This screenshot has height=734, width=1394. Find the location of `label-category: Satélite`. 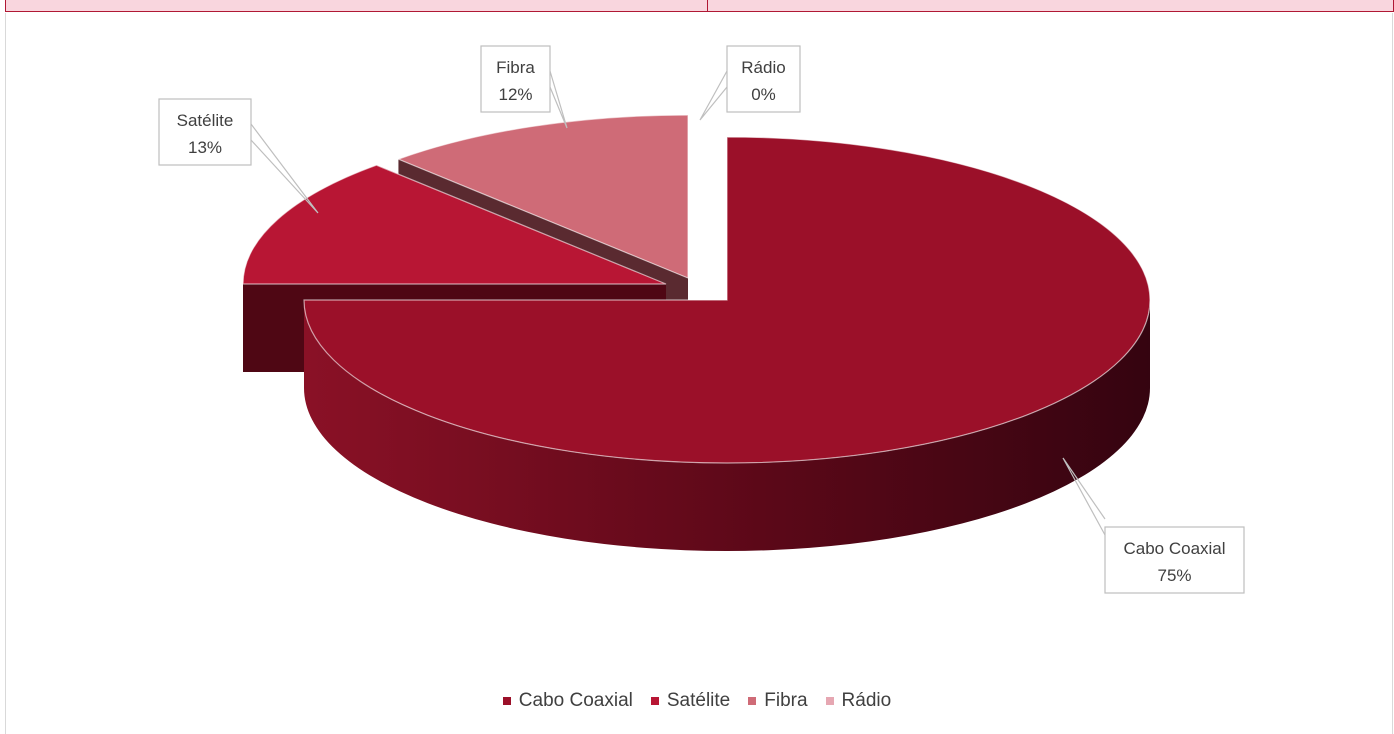

label-category: Satélite is located at coordinates (205, 120).